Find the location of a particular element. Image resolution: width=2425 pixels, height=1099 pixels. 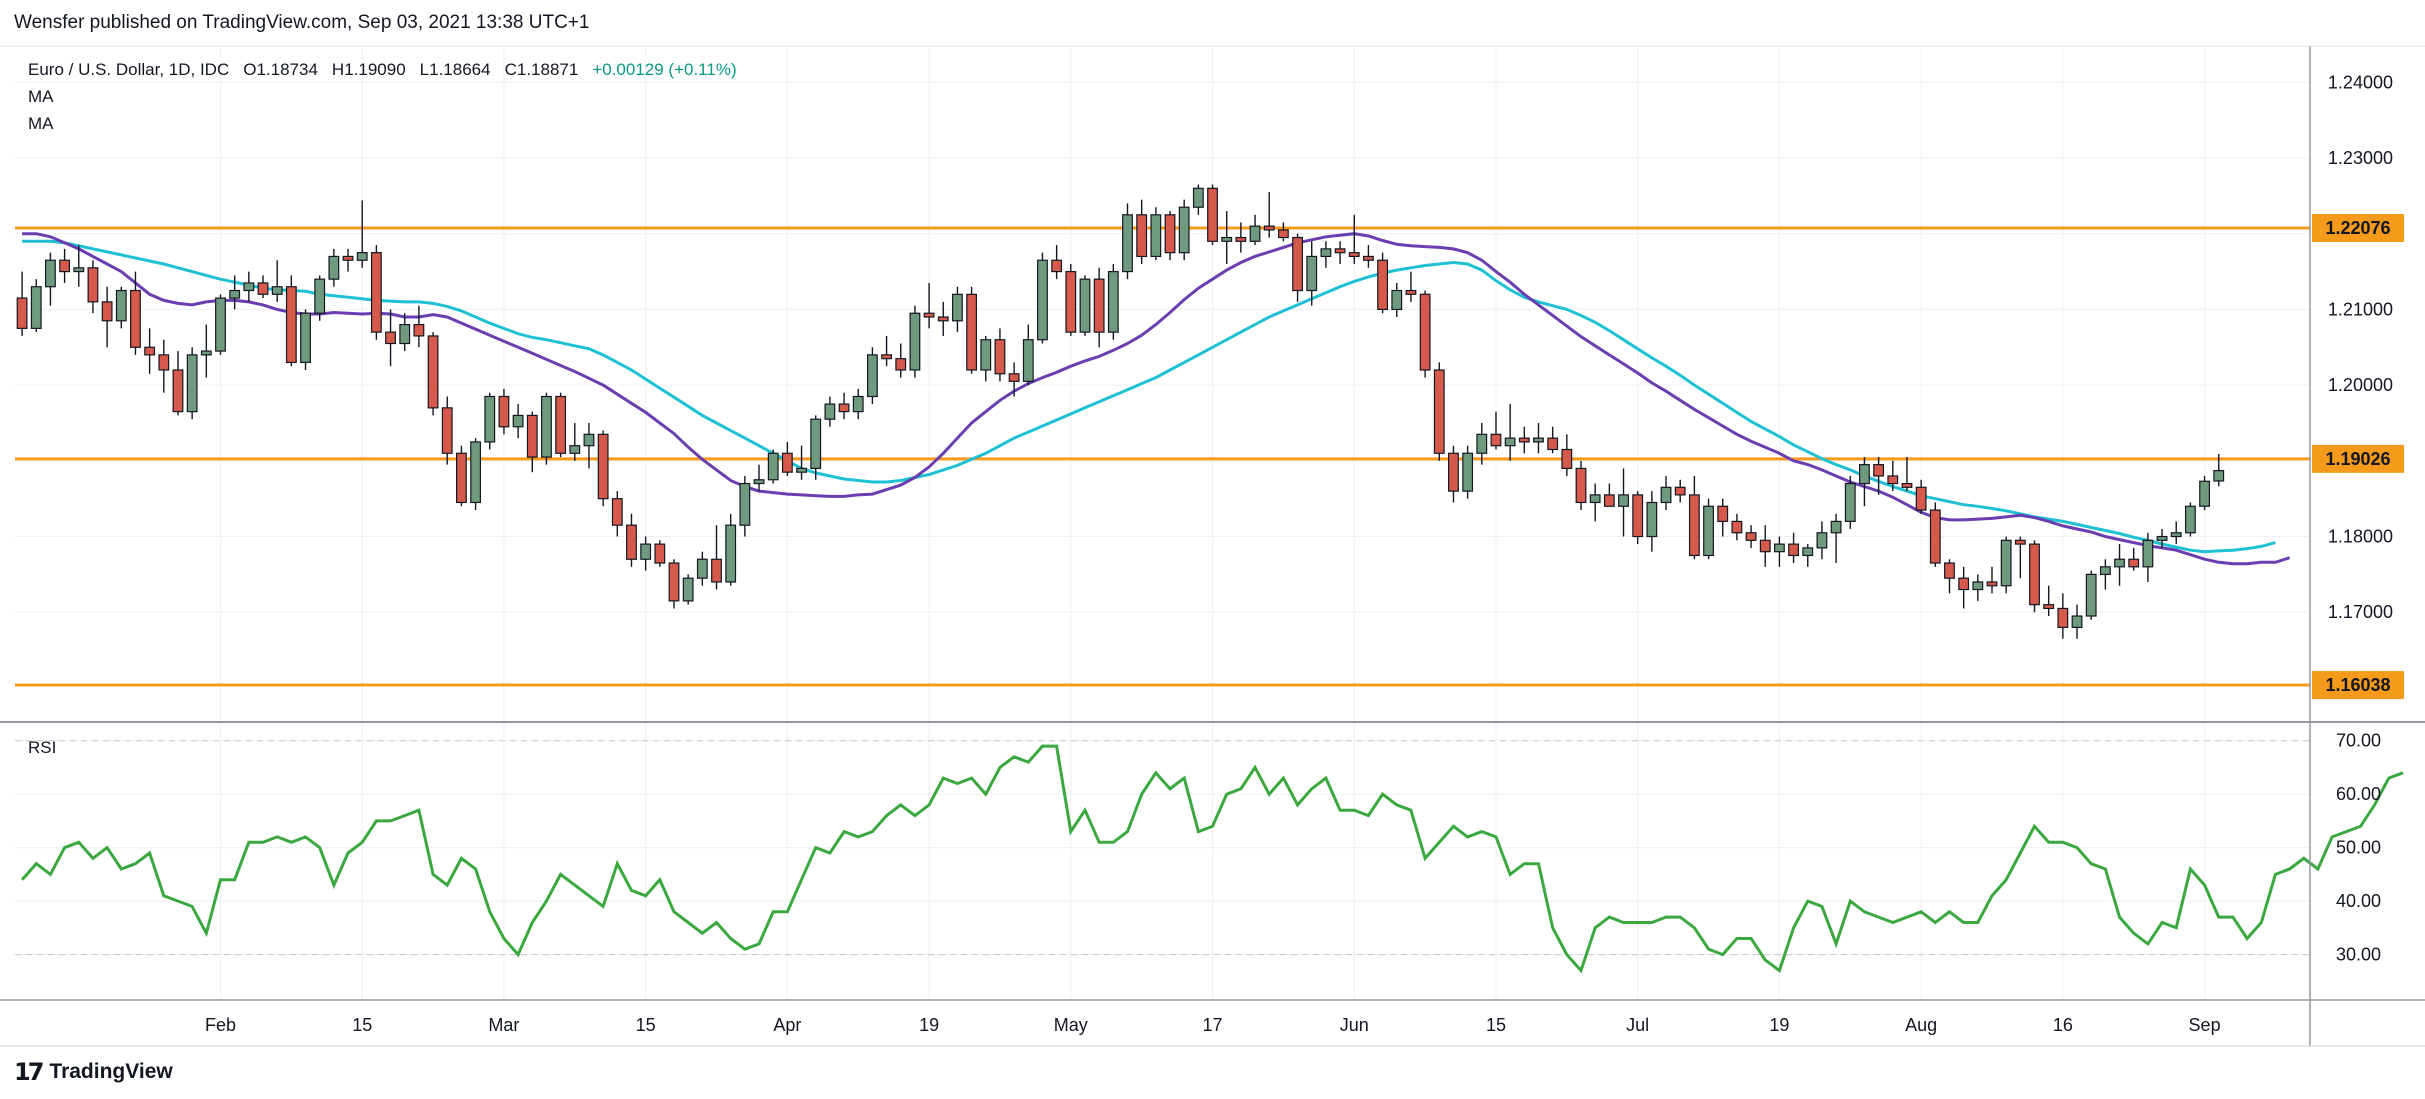

tradingview-logo: 17 TradingView is located at coordinates (93, 1072).